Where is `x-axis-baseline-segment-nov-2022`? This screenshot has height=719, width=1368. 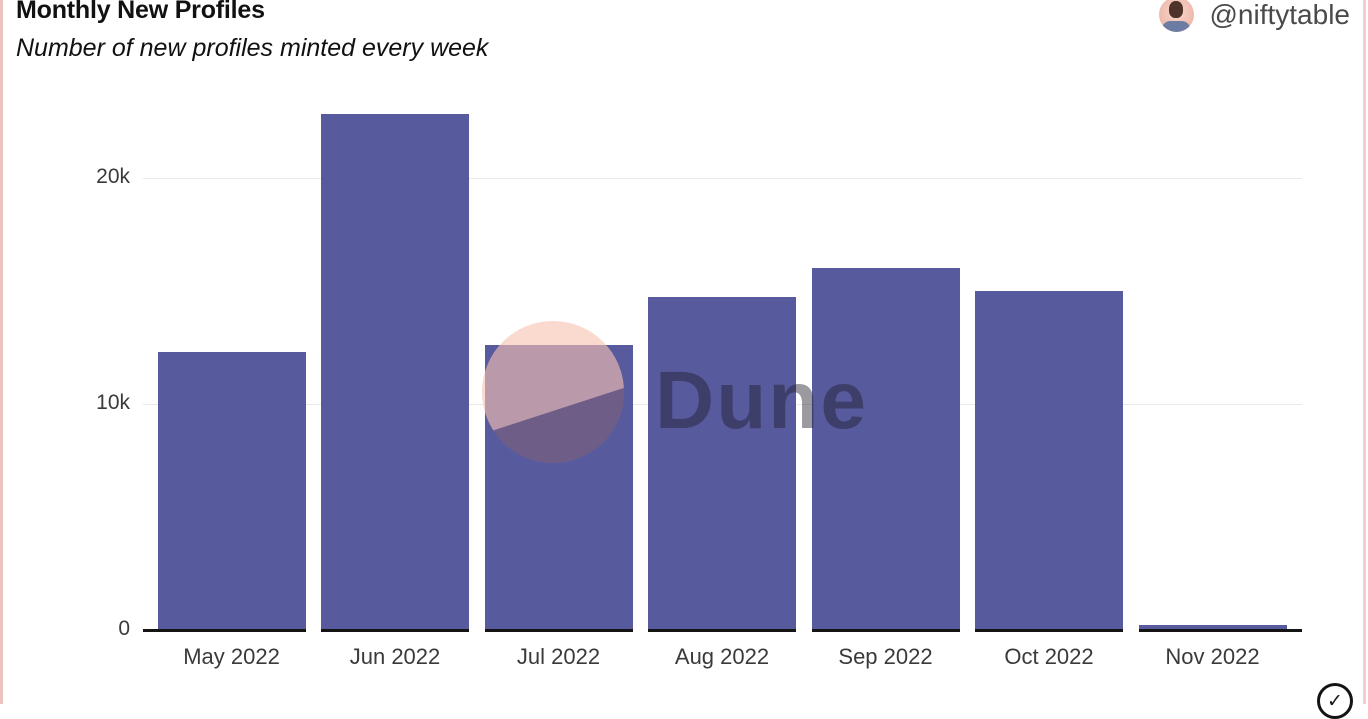 x-axis-baseline-segment-nov-2022 is located at coordinates (1220, 630).